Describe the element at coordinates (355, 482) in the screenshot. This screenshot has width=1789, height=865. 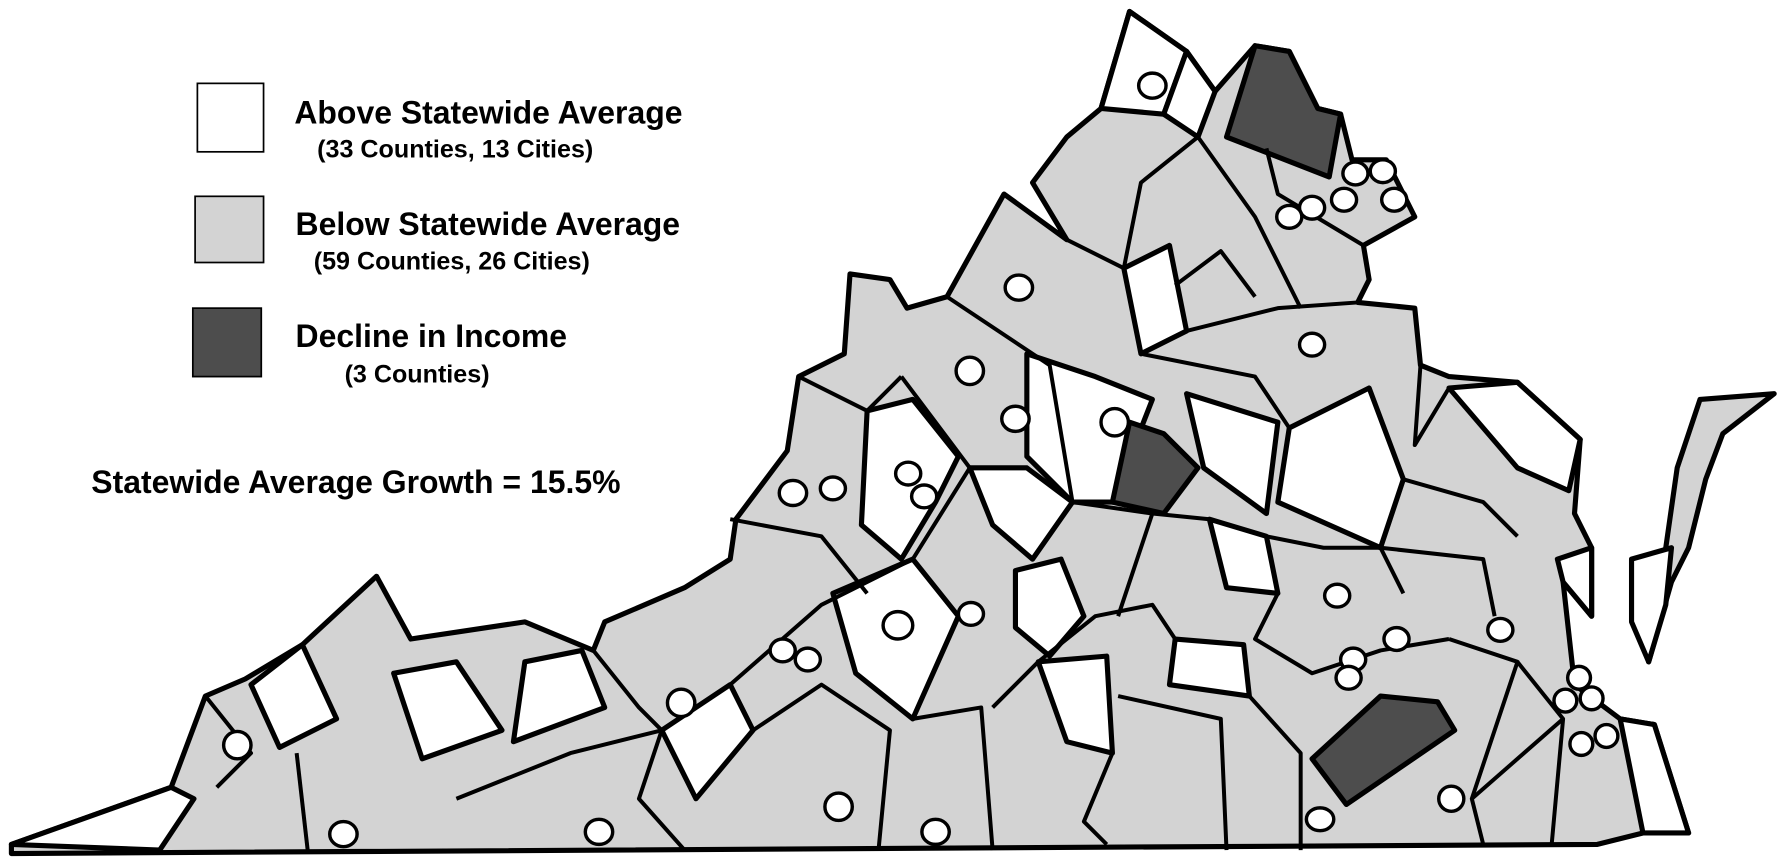
I see `statewide-note: Statewide Average Growth = 15.5%` at that location.